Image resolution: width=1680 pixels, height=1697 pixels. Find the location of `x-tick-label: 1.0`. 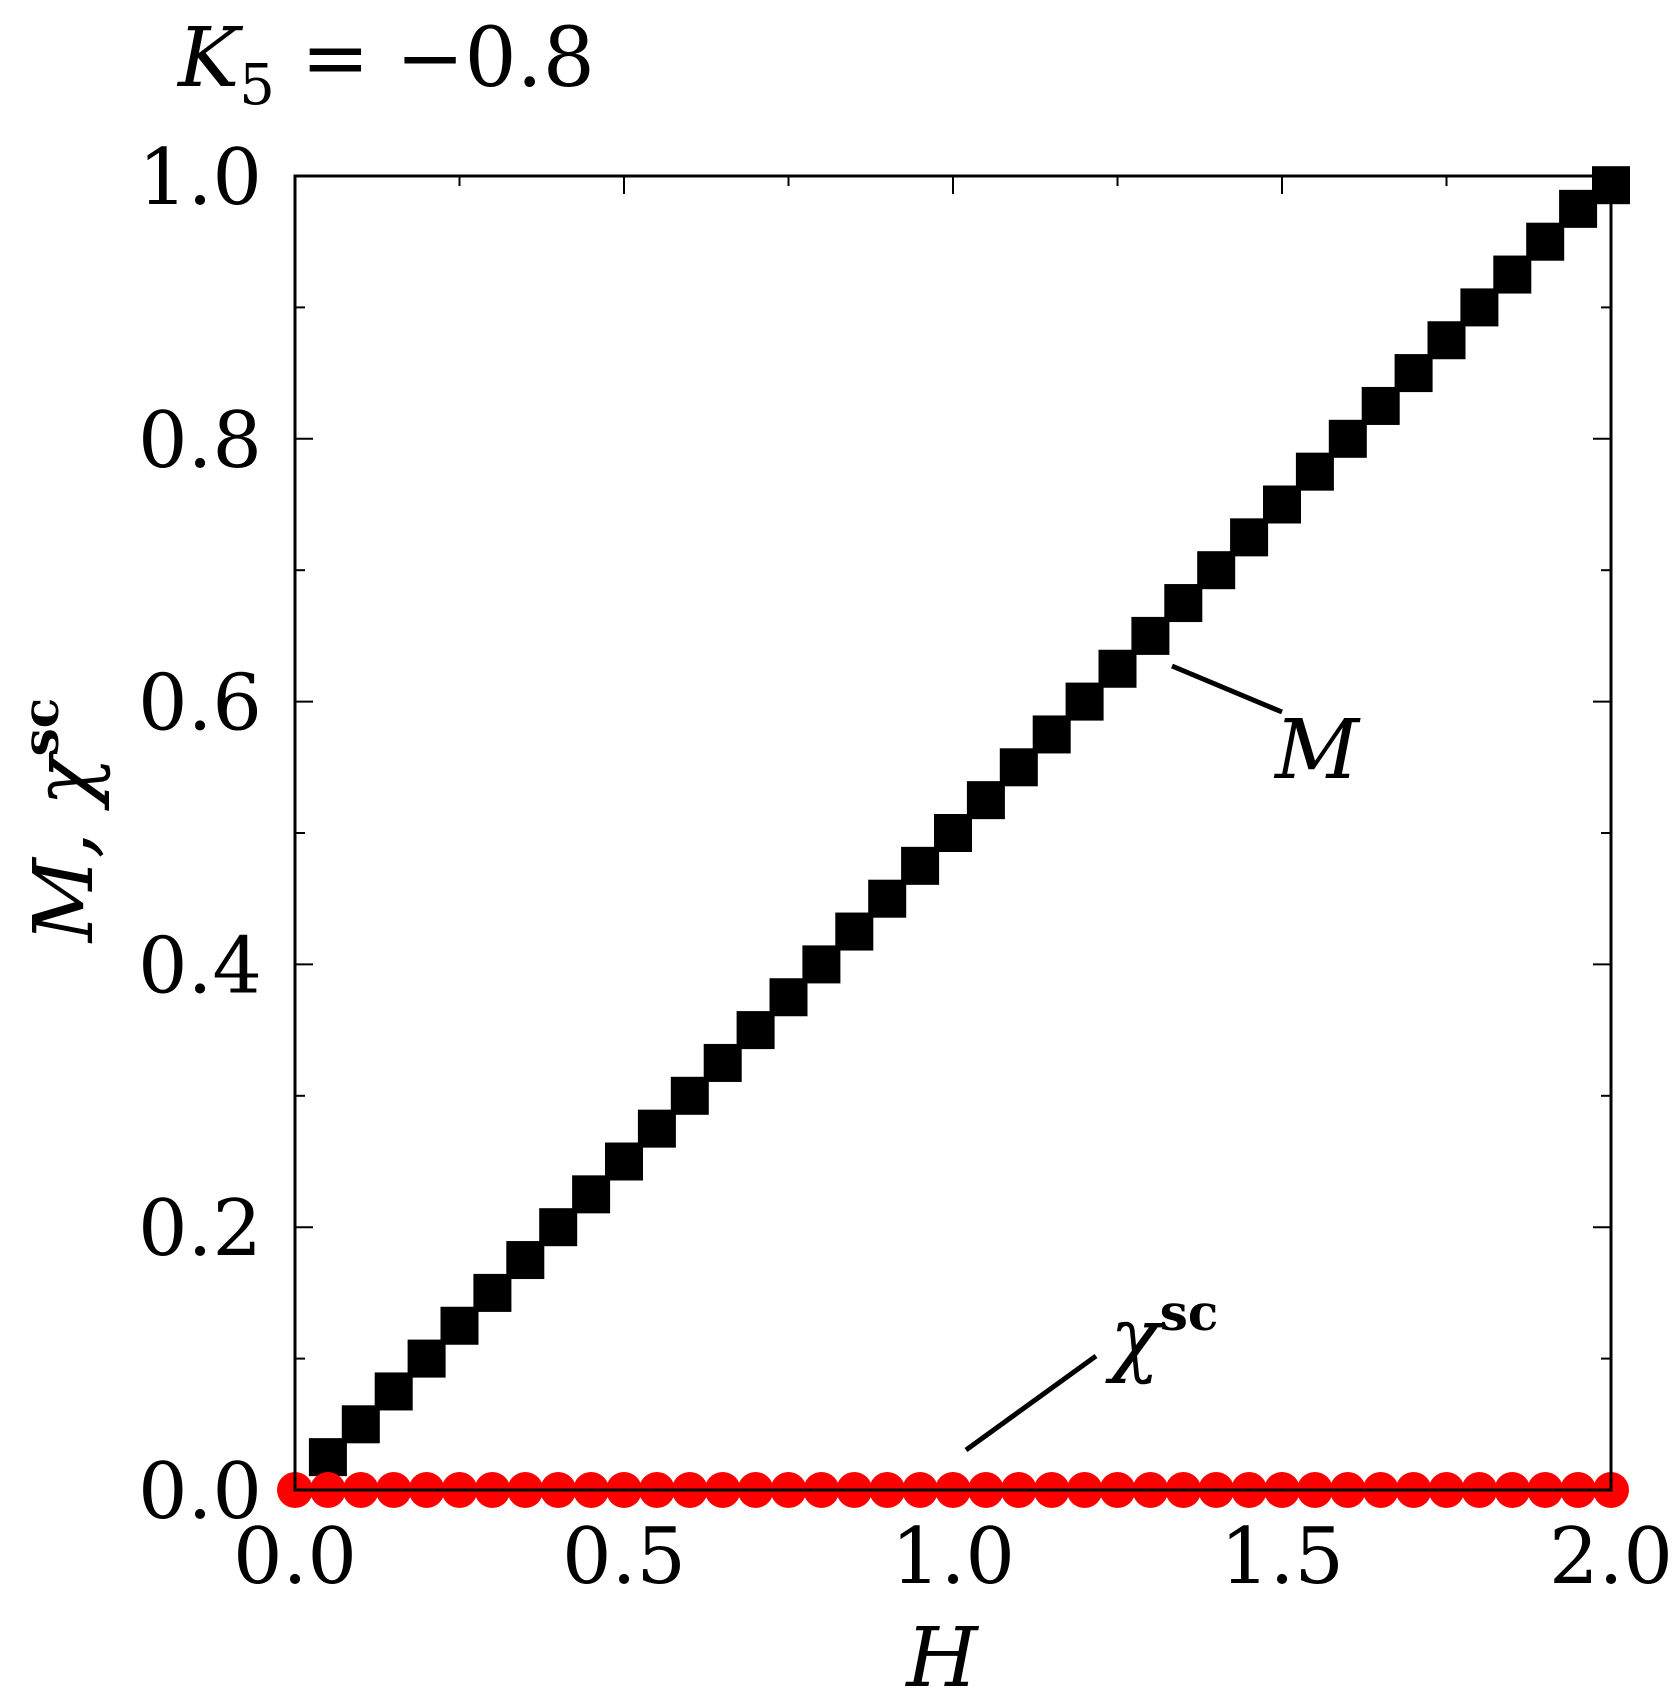

x-tick-label: 1.0 is located at coordinates (953, 1557).